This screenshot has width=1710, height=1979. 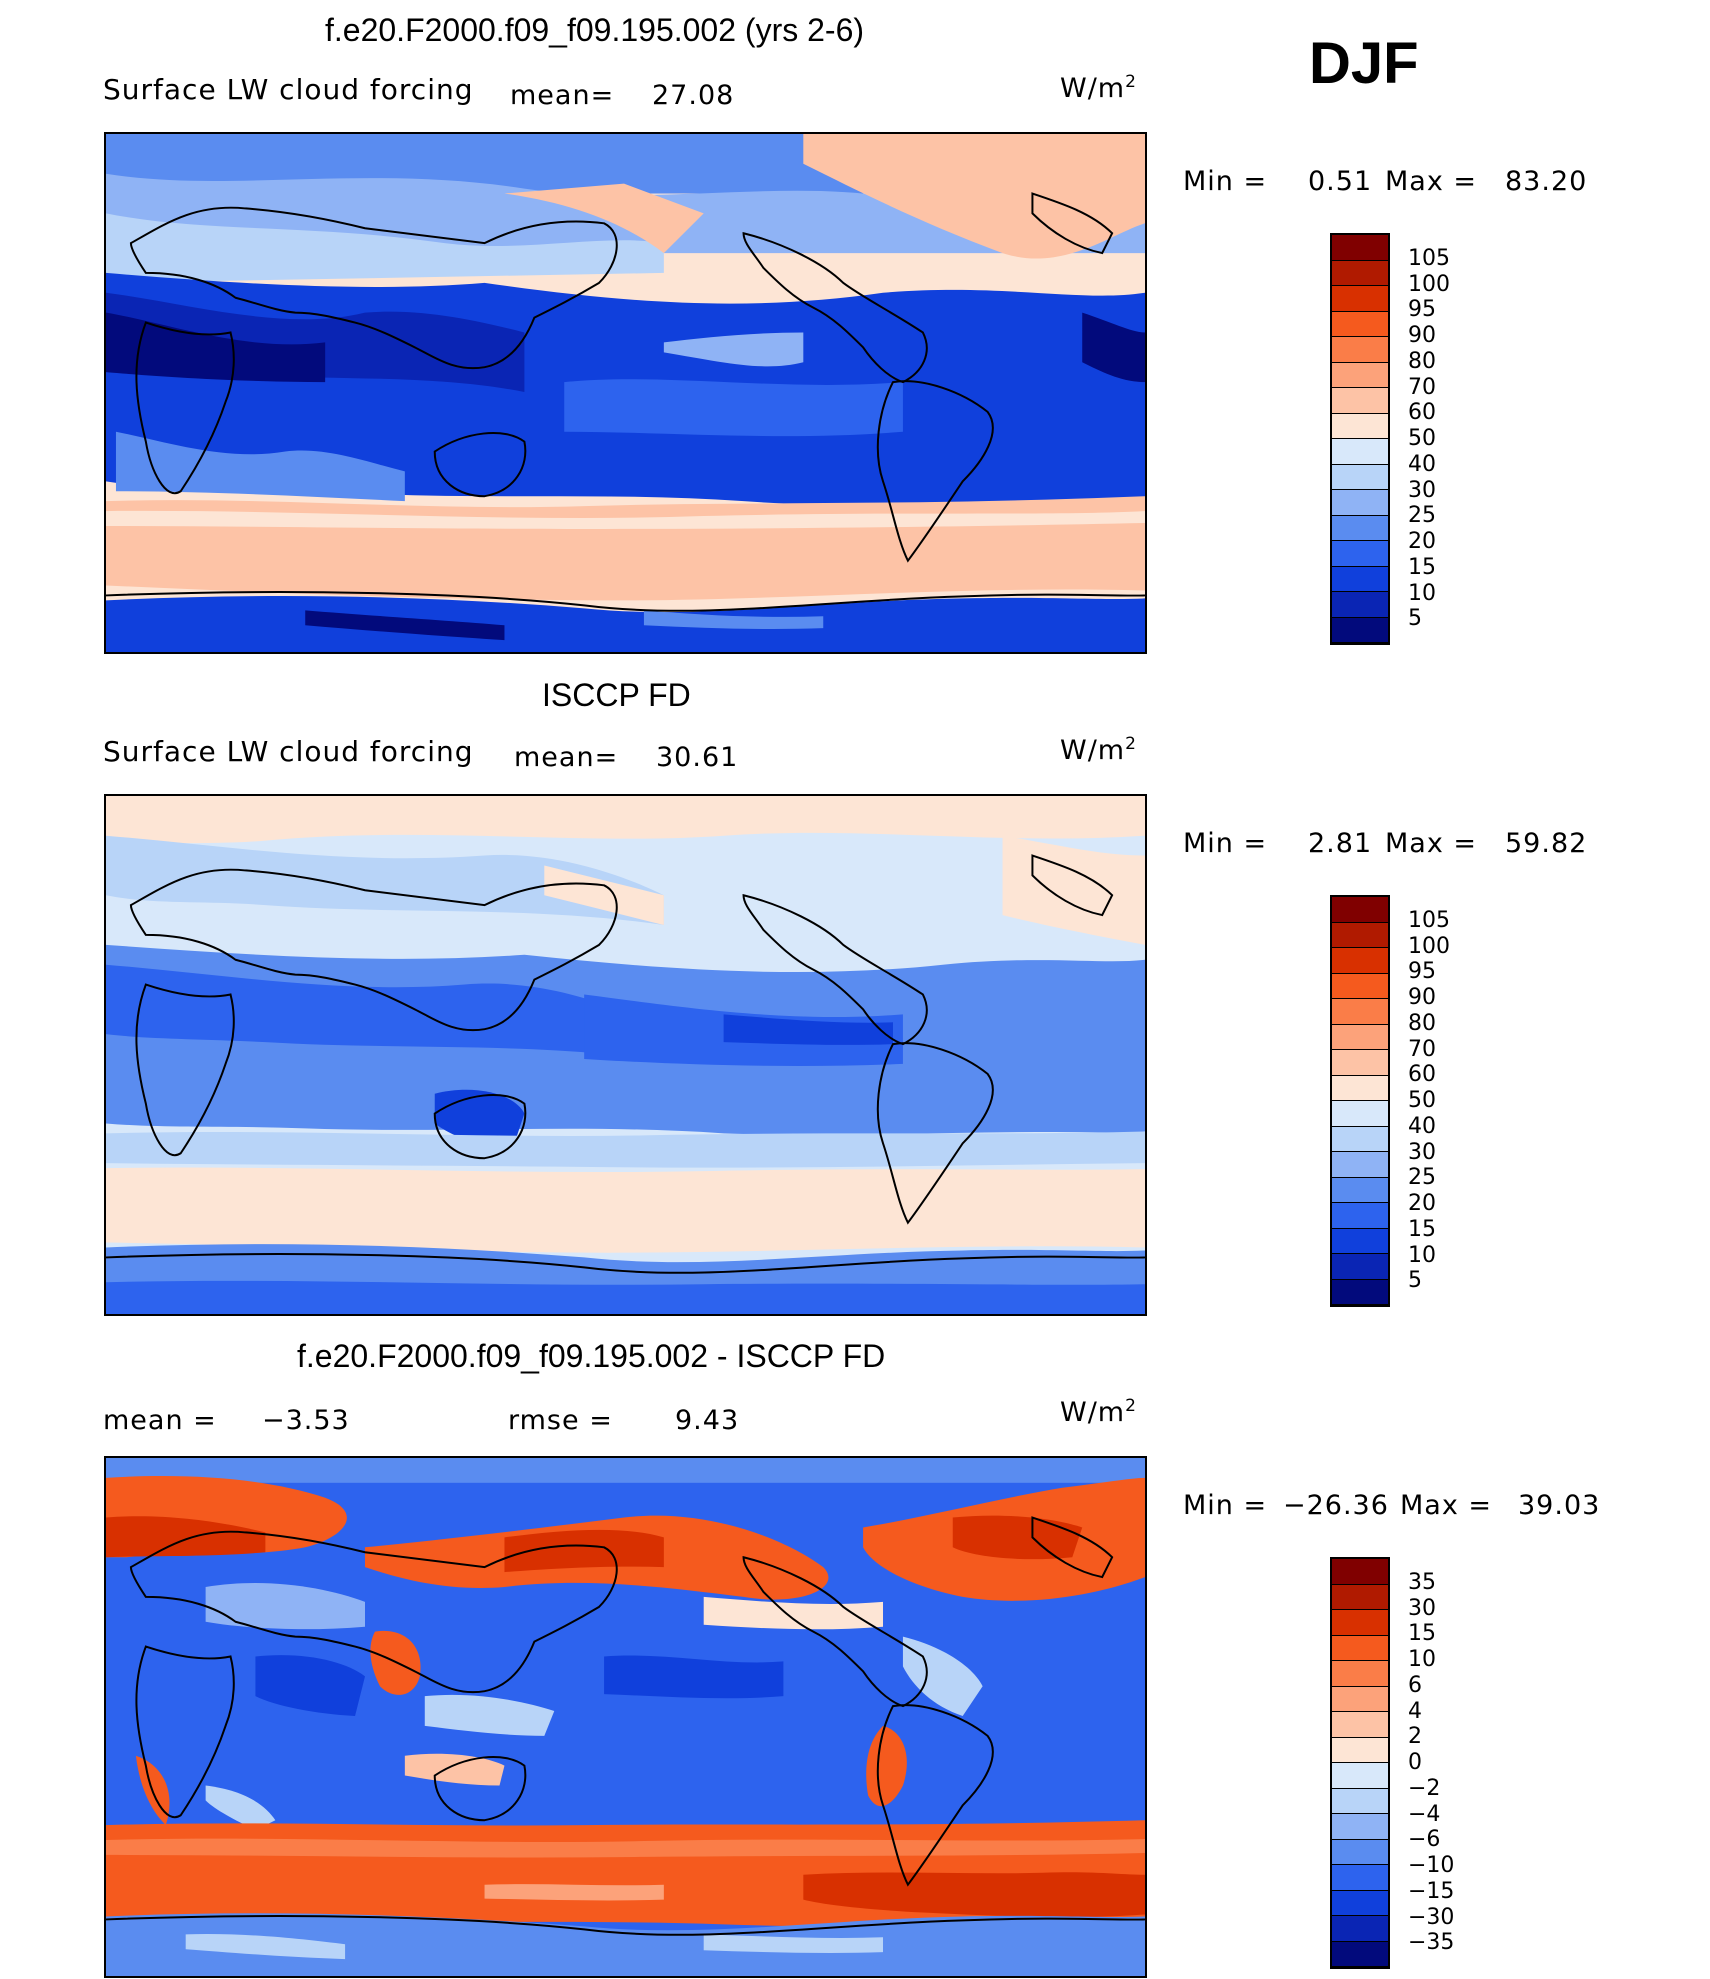 What do you see at coordinates (1364, 63) in the screenshot?
I see `season-label: DJF` at bounding box center [1364, 63].